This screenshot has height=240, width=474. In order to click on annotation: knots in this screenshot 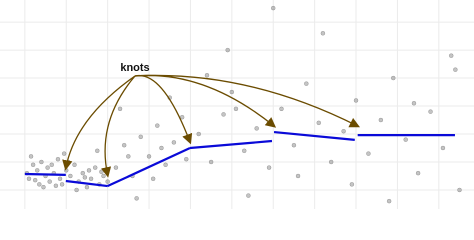, I will do `click(134, 68)`.